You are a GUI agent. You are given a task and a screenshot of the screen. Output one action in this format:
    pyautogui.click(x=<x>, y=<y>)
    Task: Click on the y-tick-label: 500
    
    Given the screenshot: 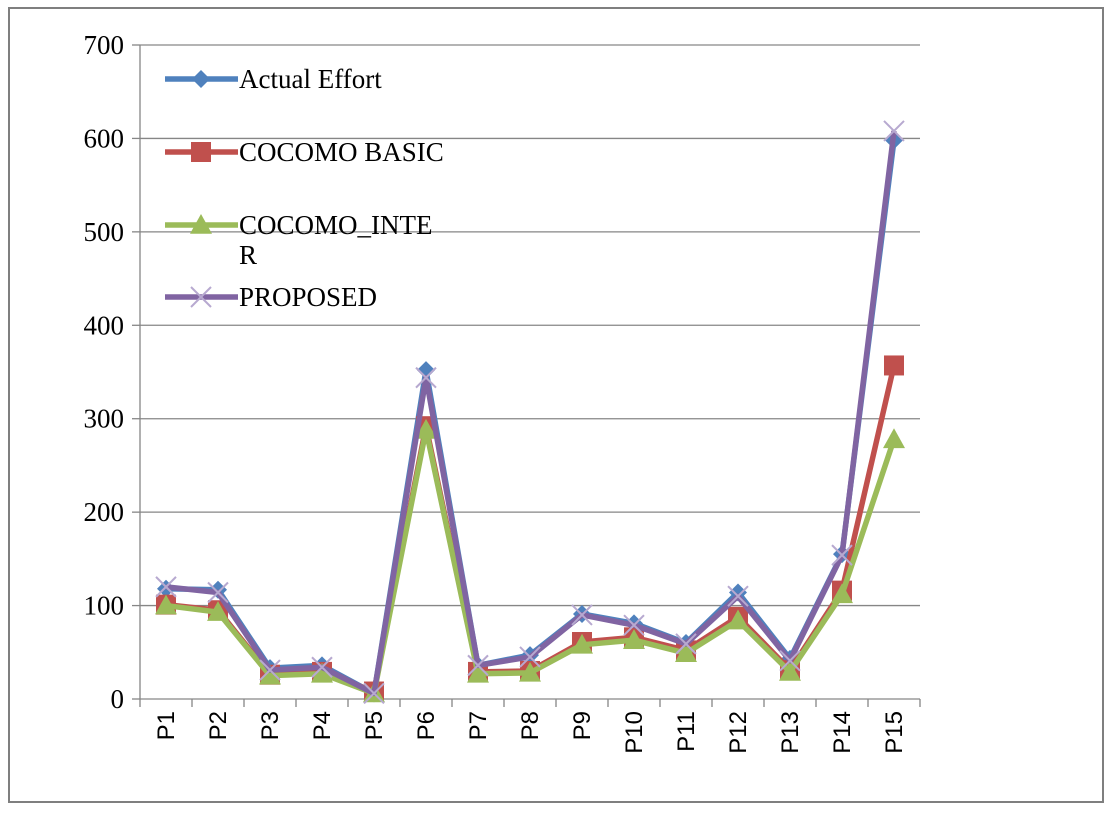 What is the action you would take?
    pyautogui.click(x=104, y=232)
    